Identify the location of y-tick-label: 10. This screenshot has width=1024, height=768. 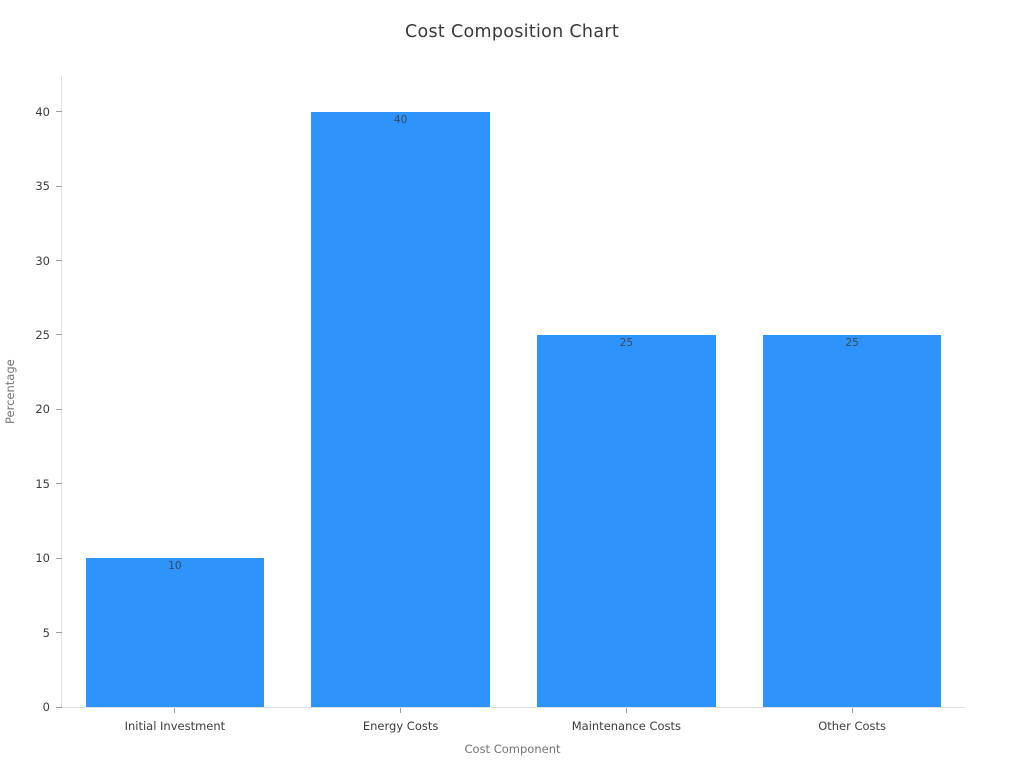
(42, 558).